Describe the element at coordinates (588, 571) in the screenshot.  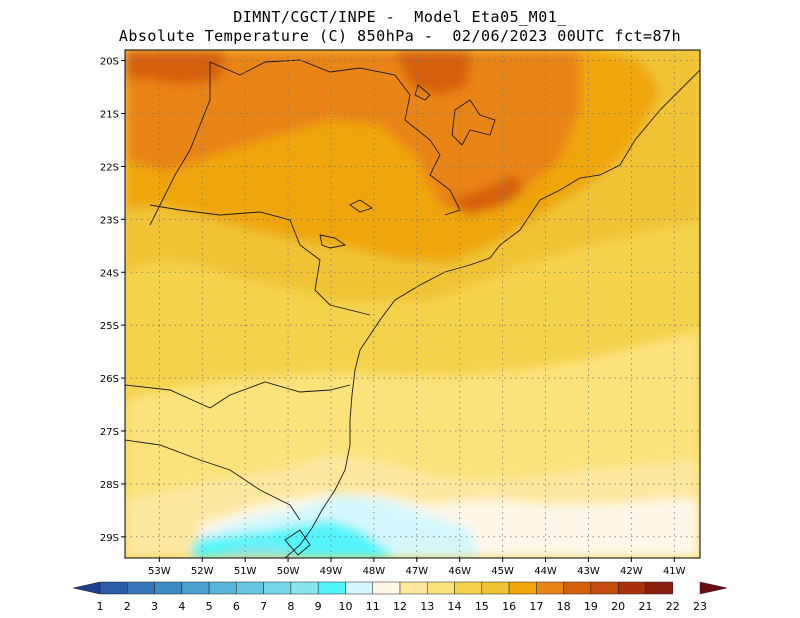
I see `lon-label: 43W` at that location.